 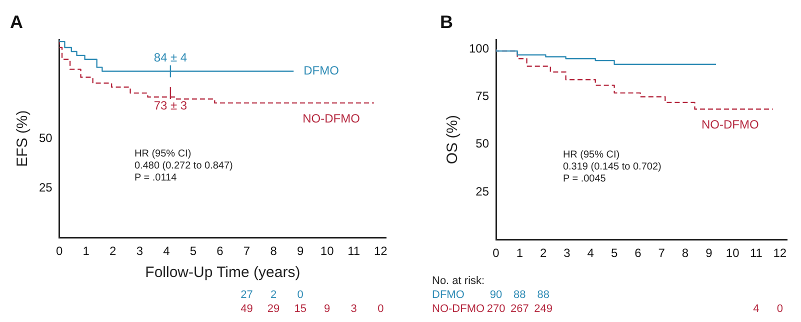 I want to click on y-axis-title: OS (%), so click(x=453, y=139).